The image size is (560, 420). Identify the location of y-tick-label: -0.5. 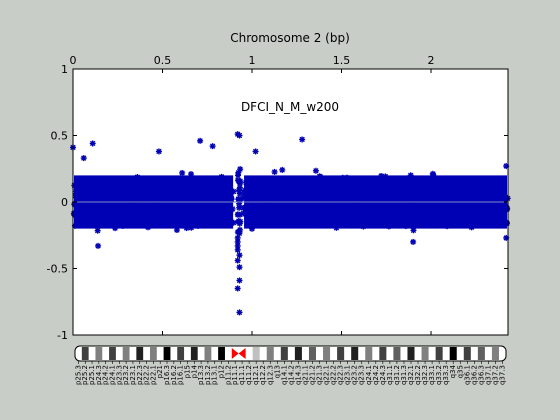
(57, 269).